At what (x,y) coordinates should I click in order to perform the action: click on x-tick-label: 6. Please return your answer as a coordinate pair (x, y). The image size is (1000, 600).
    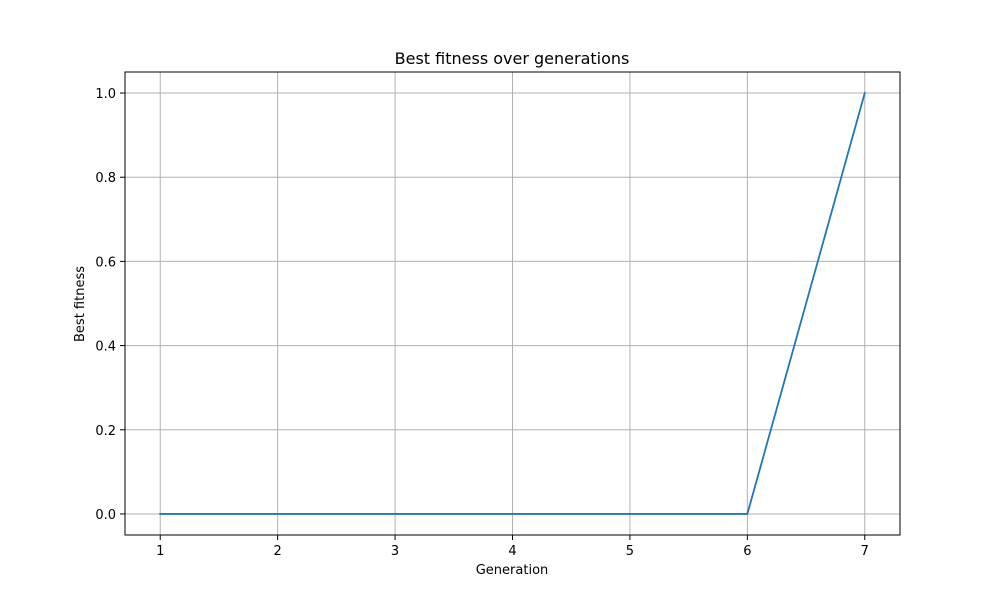
    Looking at the image, I should click on (747, 551).